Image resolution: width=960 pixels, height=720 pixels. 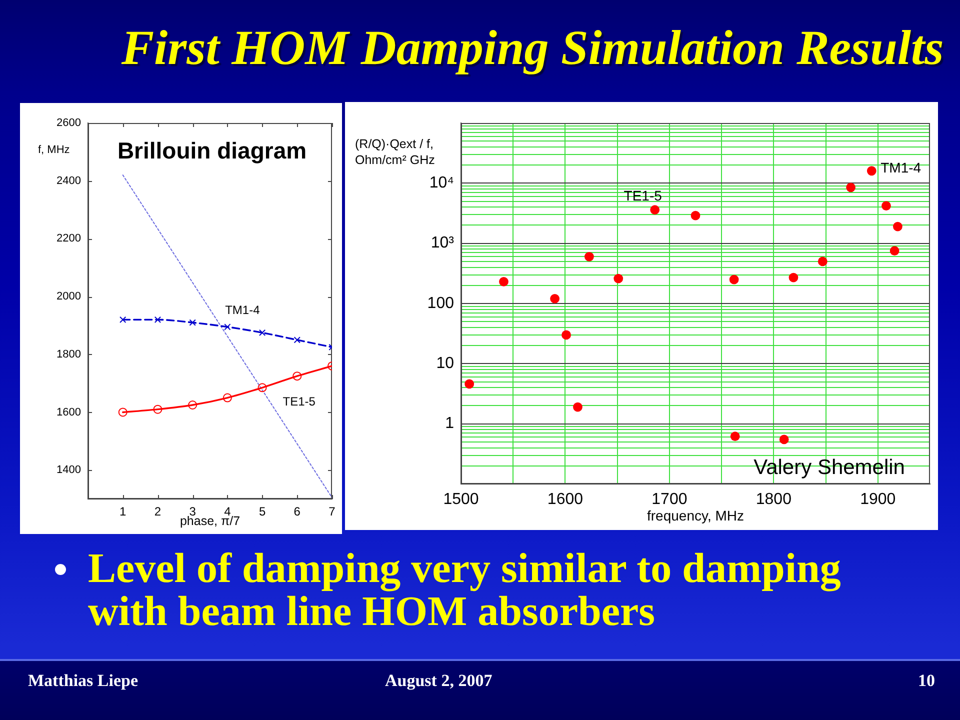 I want to click on y-tick-label: 1600, so click(x=68, y=412).